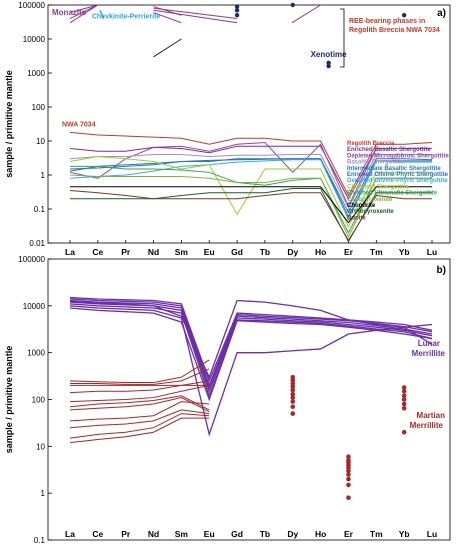 The width and height of the screenshot is (460, 550). What do you see at coordinates (429, 343) in the screenshot?
I see `lunar-label: Lunar` at bounding box center [429, 343].